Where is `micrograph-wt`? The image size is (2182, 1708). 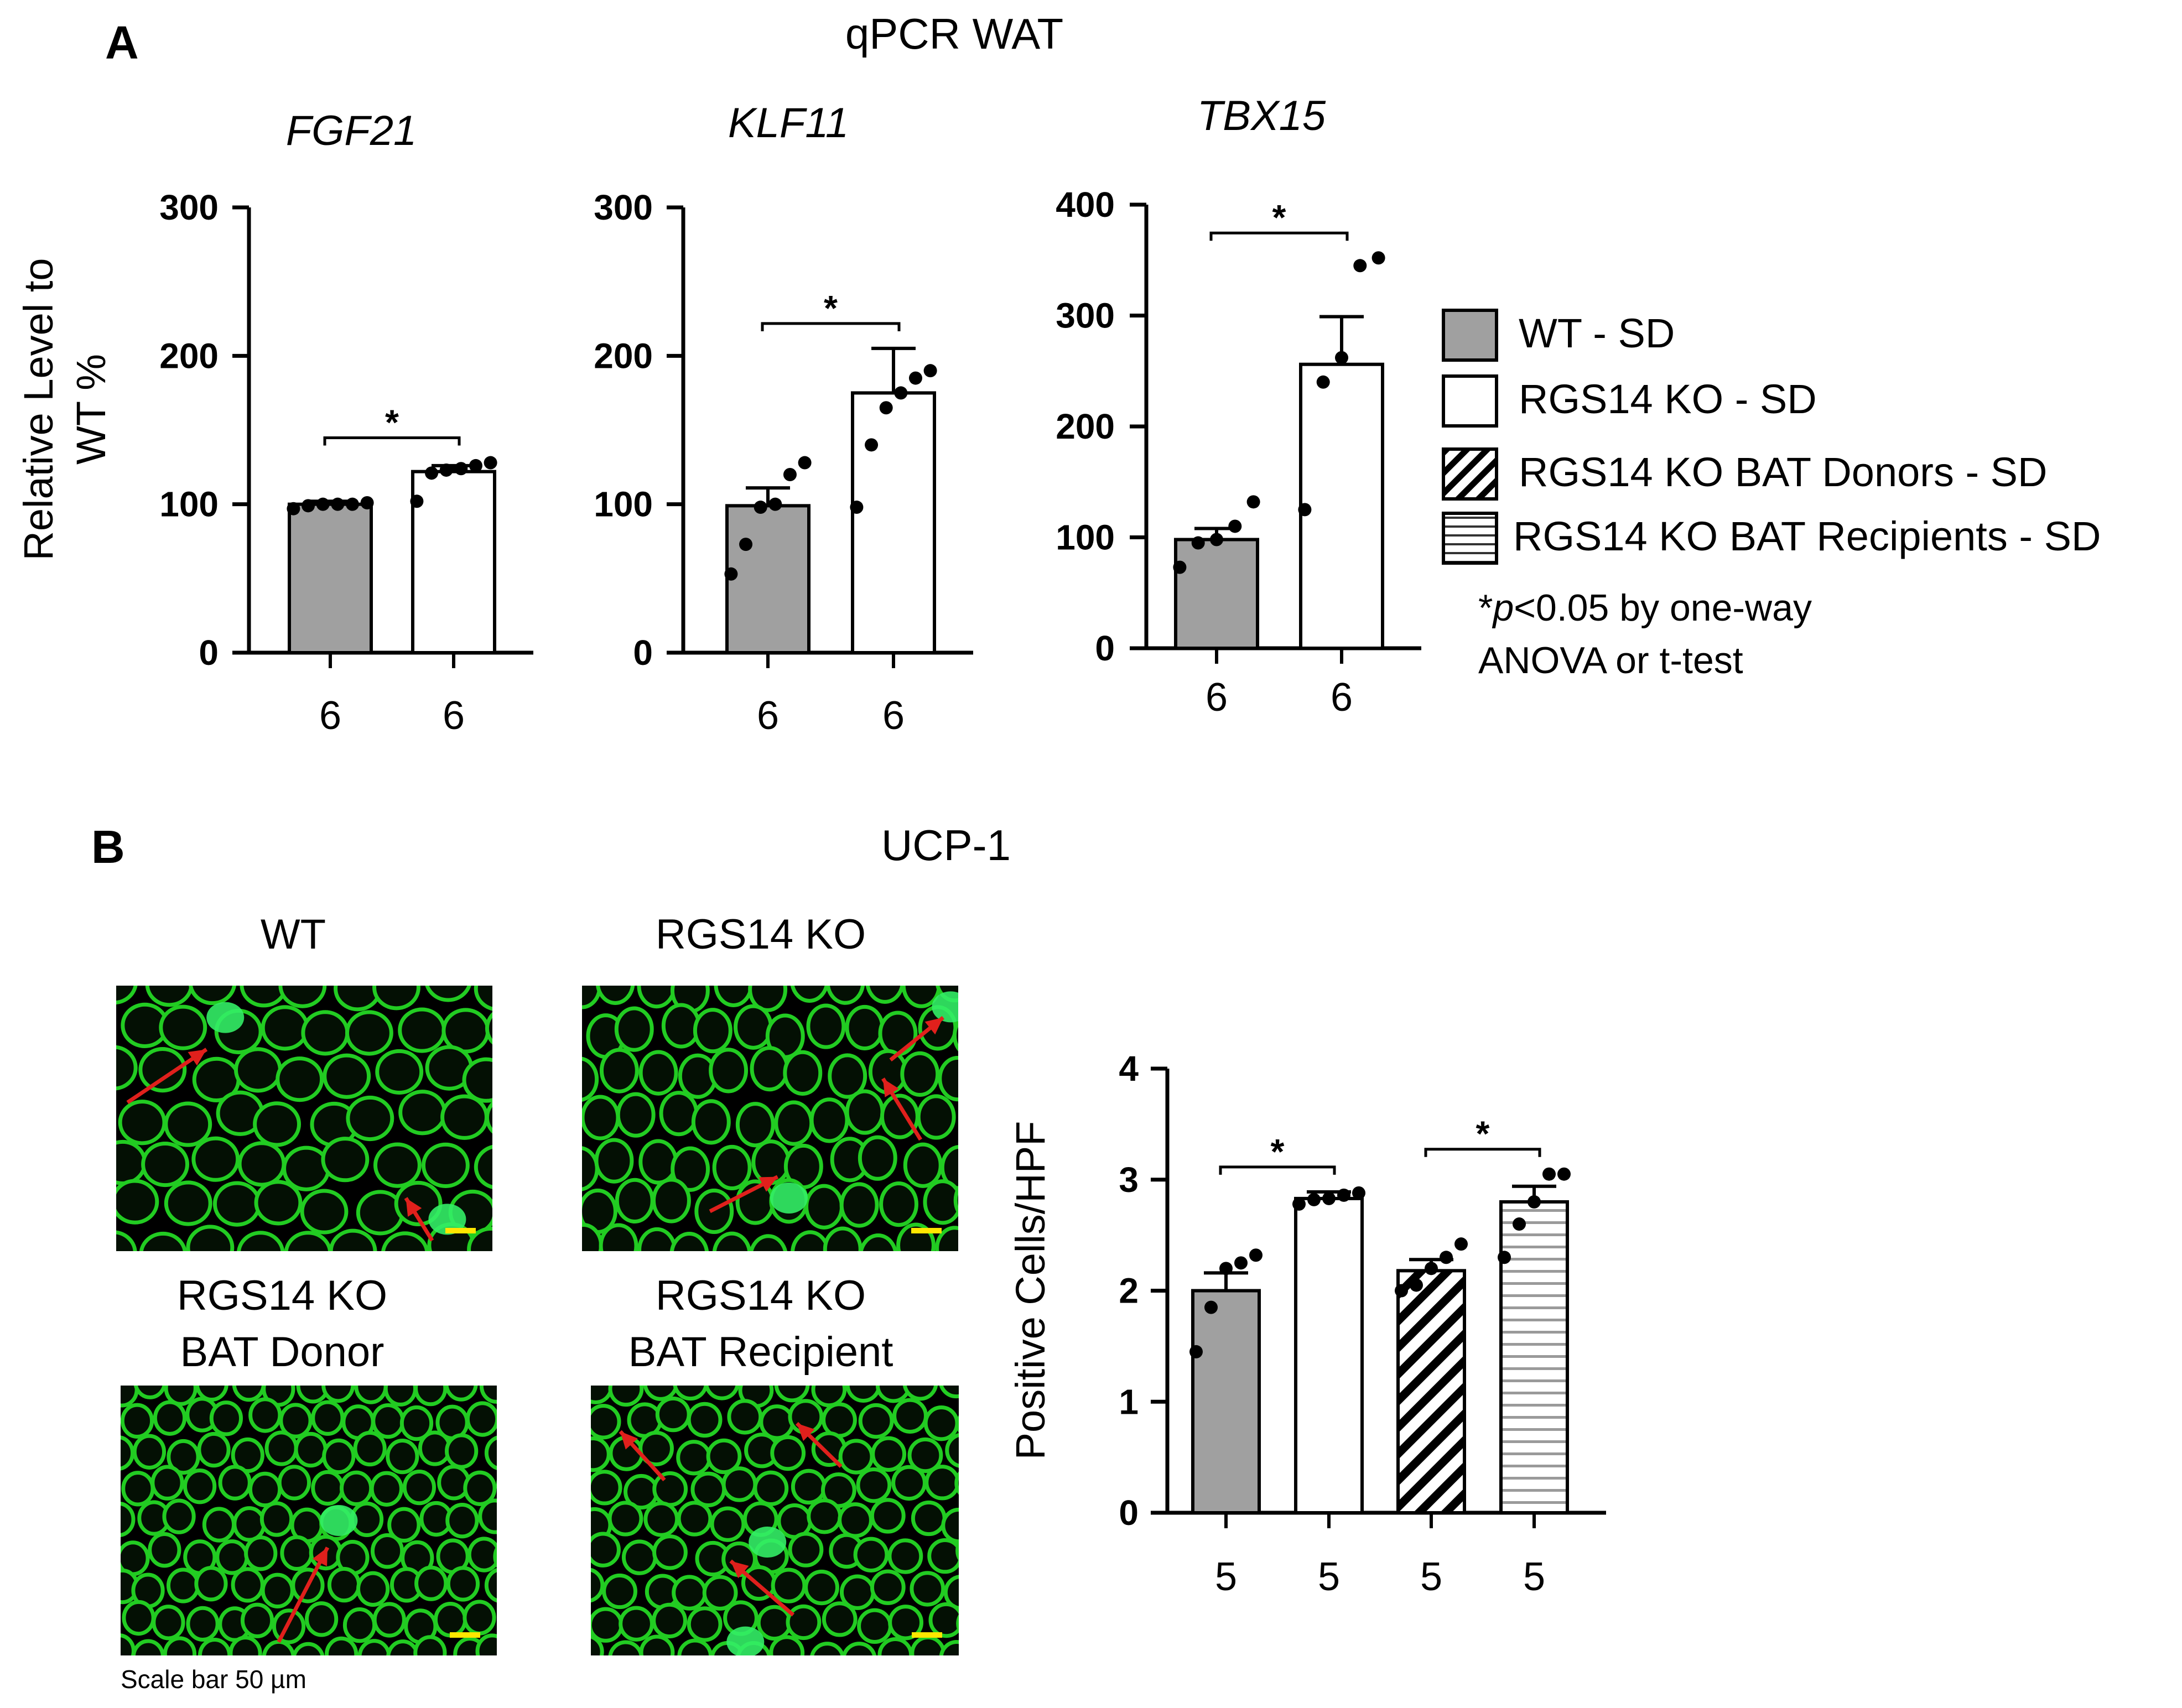 micrograph-wt is located at coordinates (329, 1118).